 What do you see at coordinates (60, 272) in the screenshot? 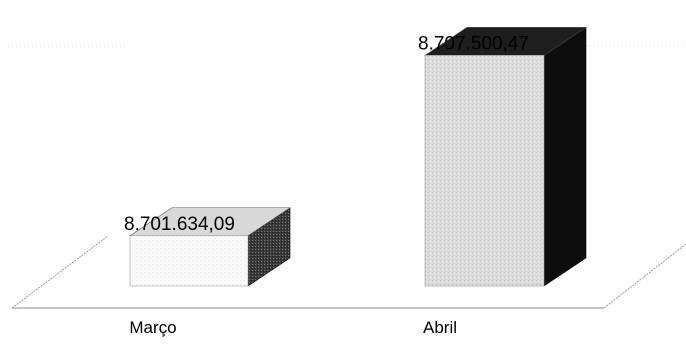
I see `floor-left-edge` at bounding box center [60, 272].